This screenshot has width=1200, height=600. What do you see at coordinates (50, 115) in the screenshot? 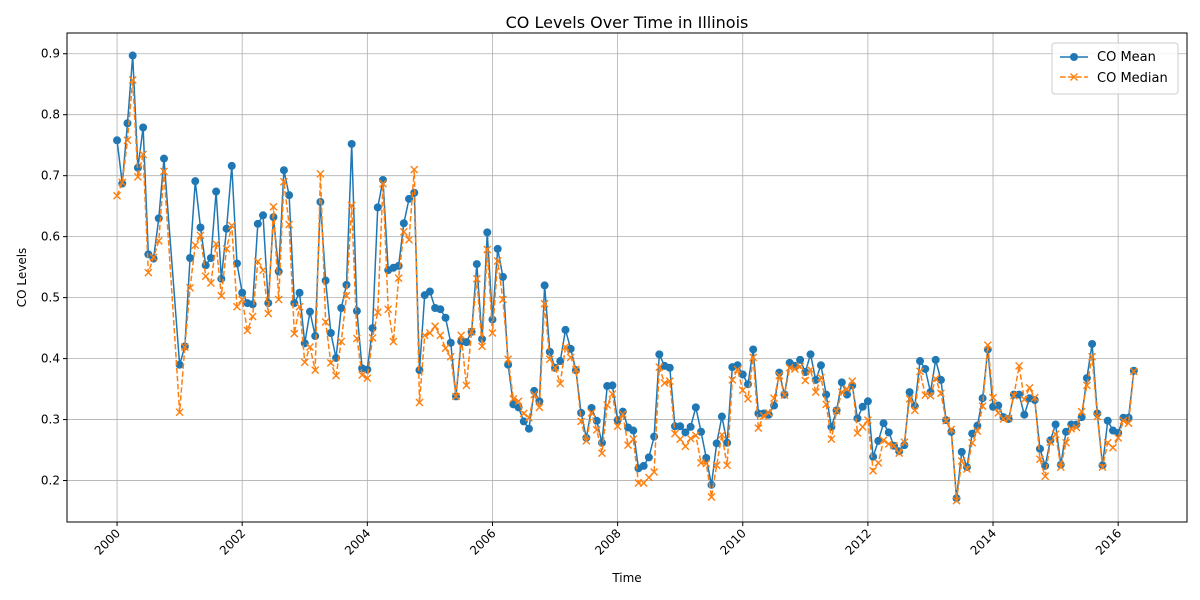
I see `y-tick-label: 0.8` at bounding box center [50, 115].